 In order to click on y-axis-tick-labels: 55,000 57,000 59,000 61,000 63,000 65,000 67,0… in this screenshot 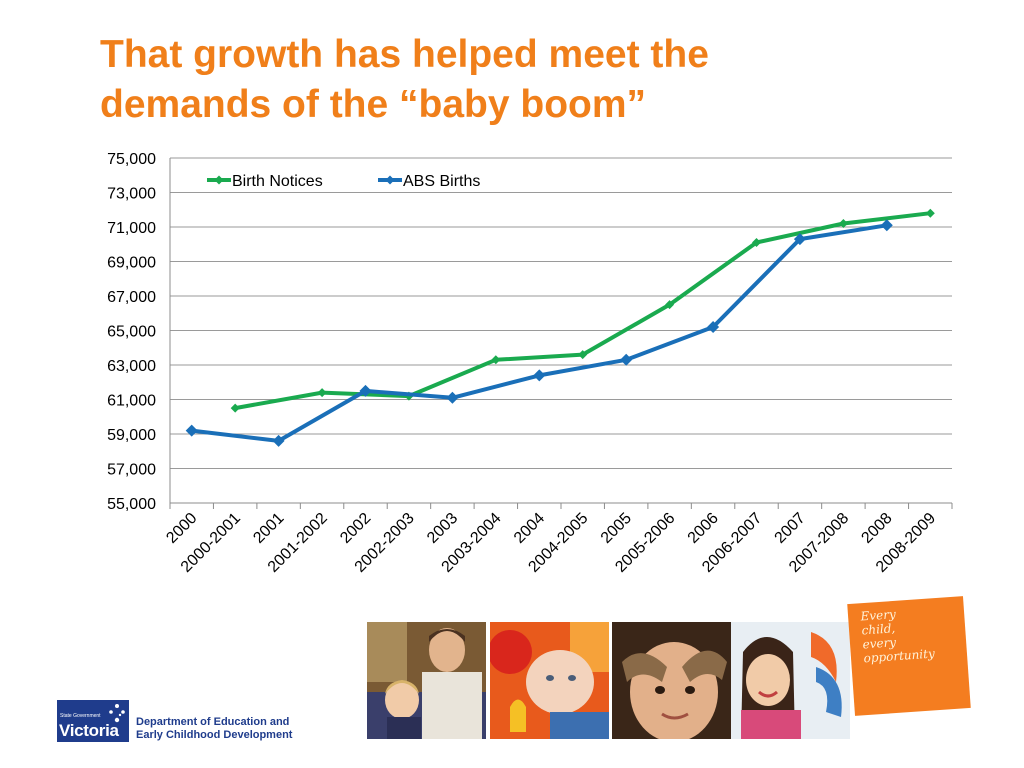, I will do `click(131, 332)`.